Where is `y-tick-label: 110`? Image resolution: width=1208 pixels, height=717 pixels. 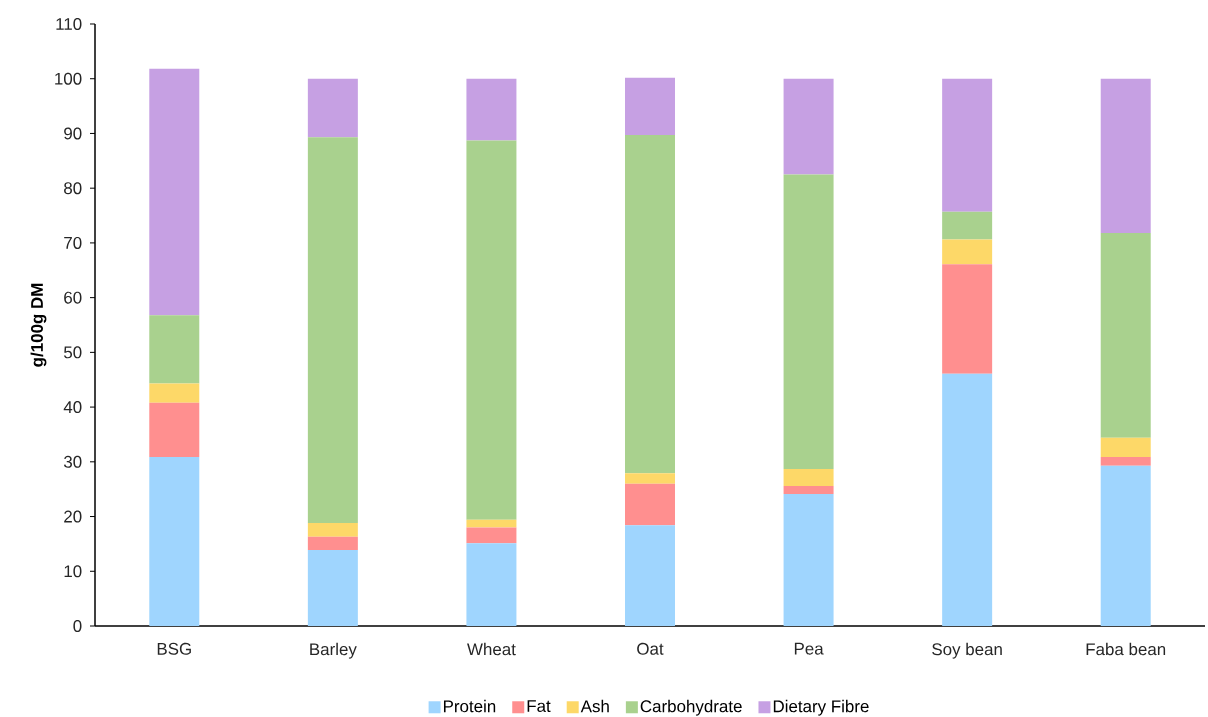 y-tick-label: 110 is located at coordinates (69, 24).